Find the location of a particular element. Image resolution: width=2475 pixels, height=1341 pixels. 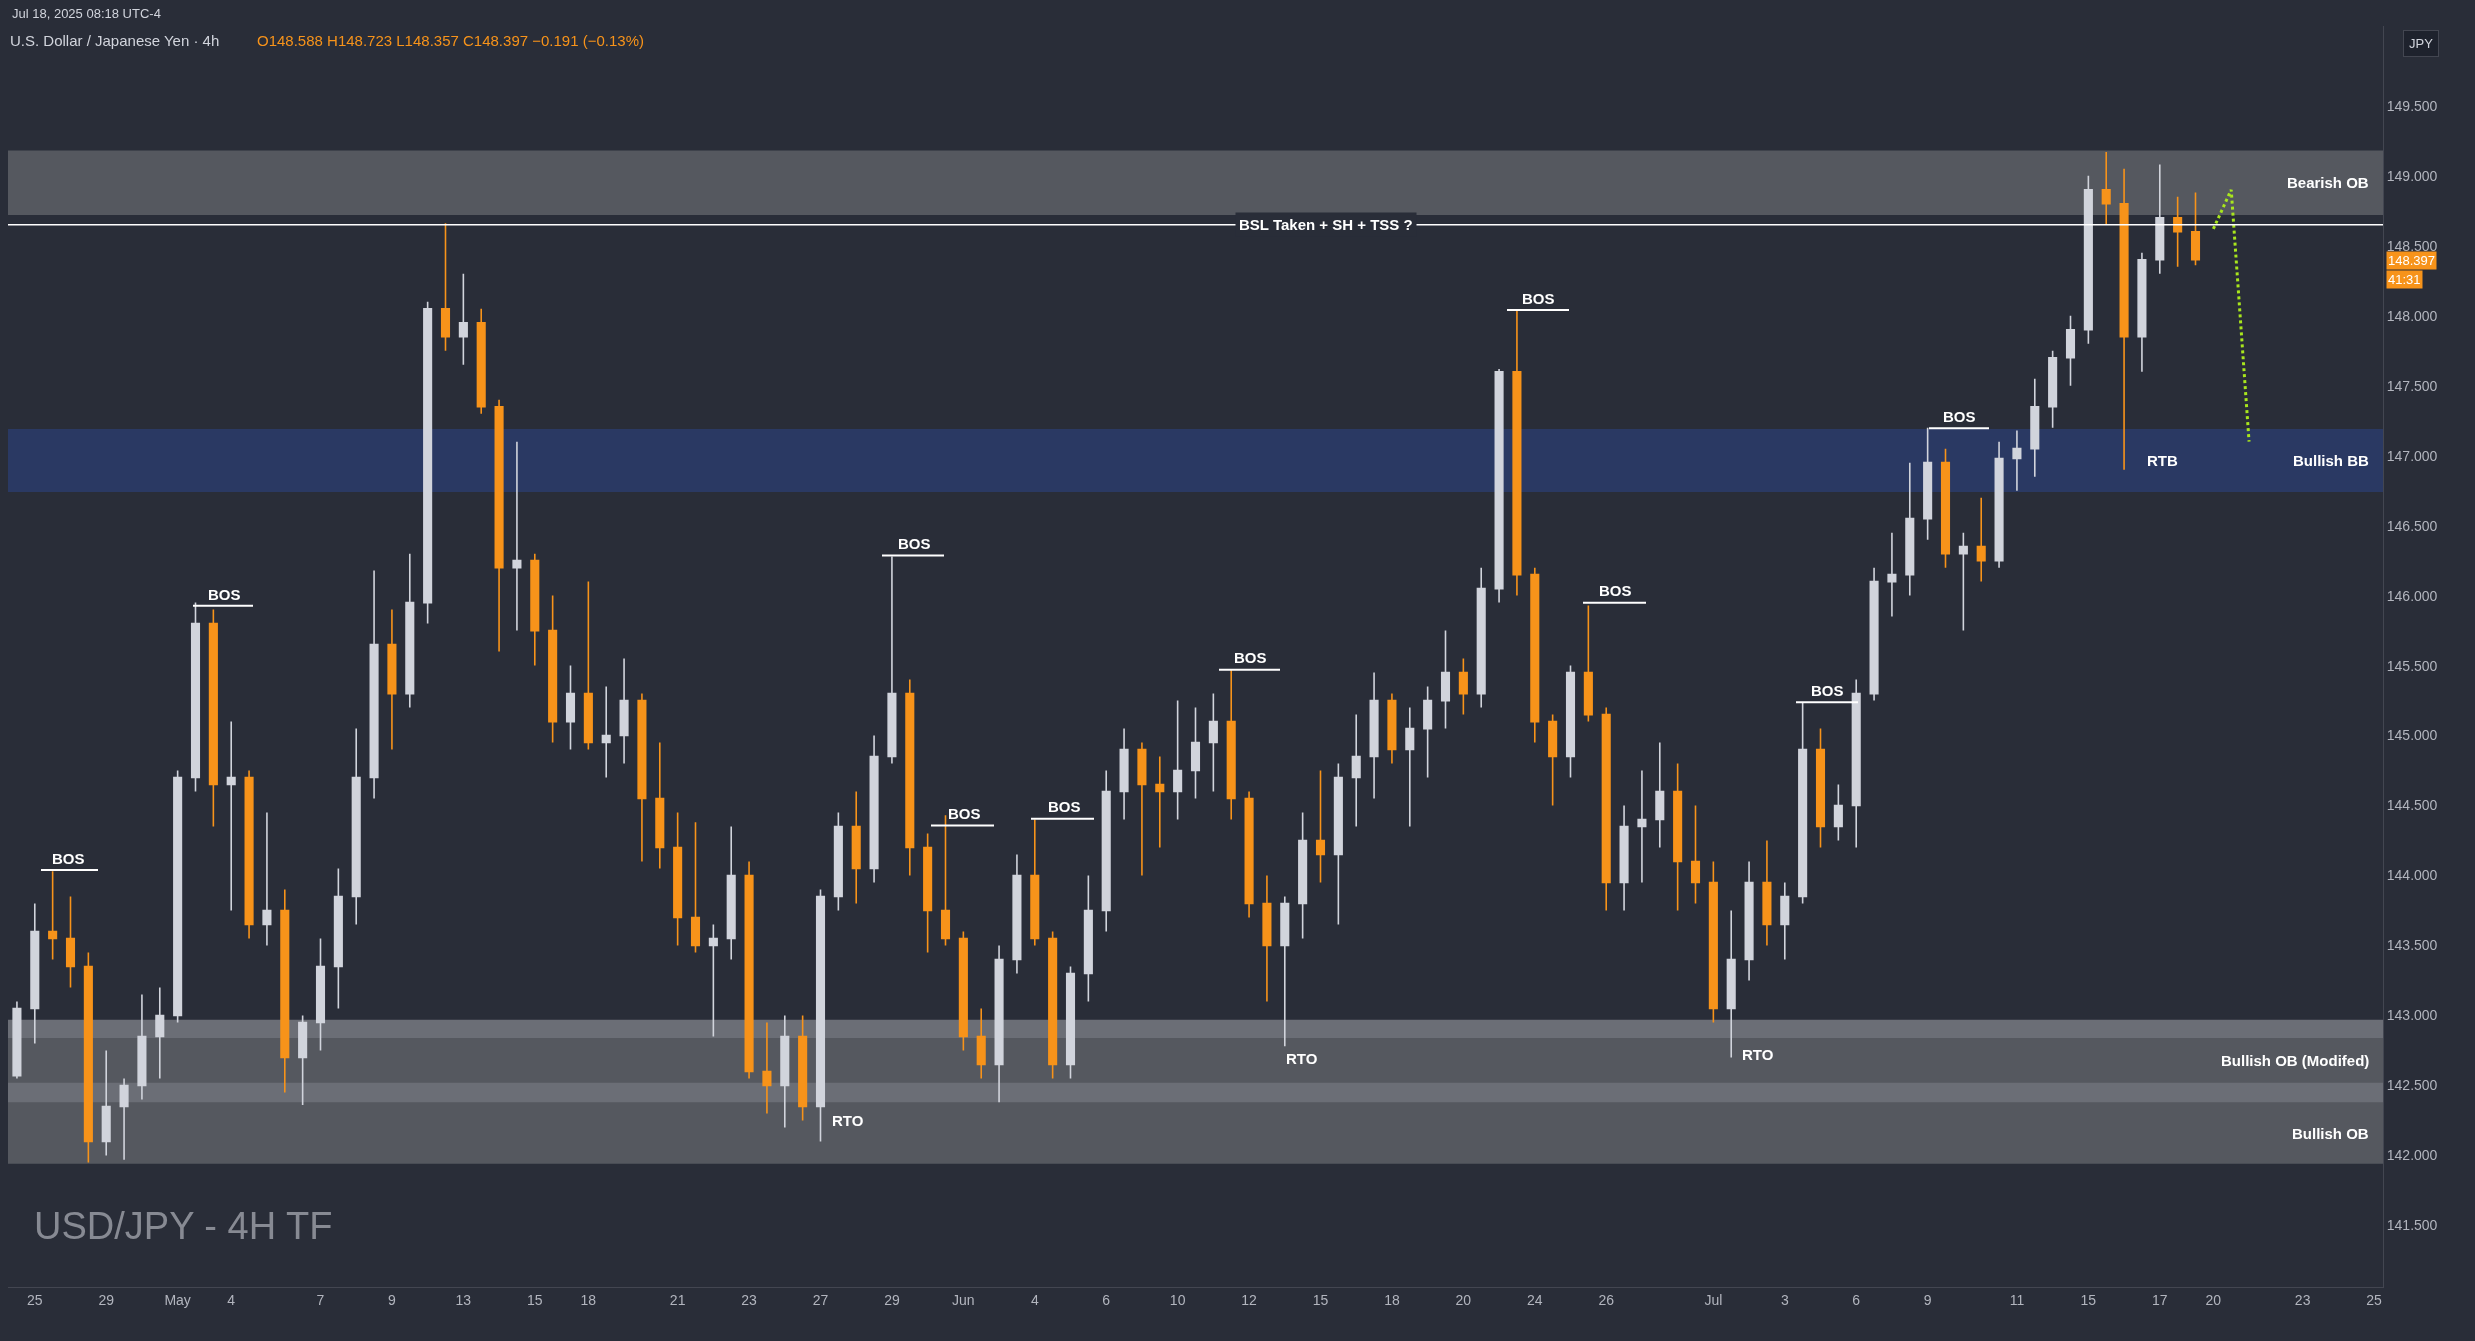

x-tick-label: 29 is located at coordinates (892, 1299).